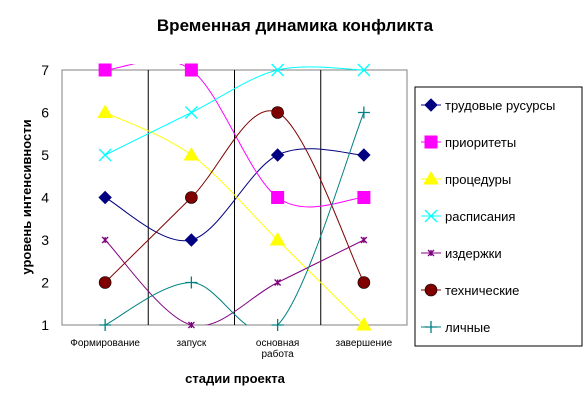 The image size is (588, 404). What do you see at coordinates (467, 327) in the screenshot?
I see `legend-label: личные` at bounding box center [467, 327].